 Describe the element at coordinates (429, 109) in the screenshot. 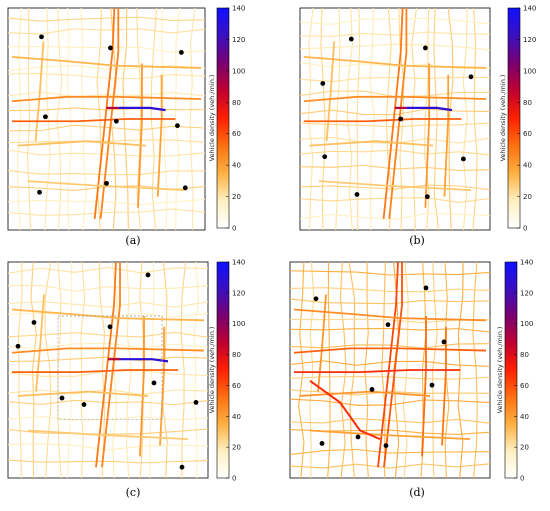

I see `hotspot-road` at that location.